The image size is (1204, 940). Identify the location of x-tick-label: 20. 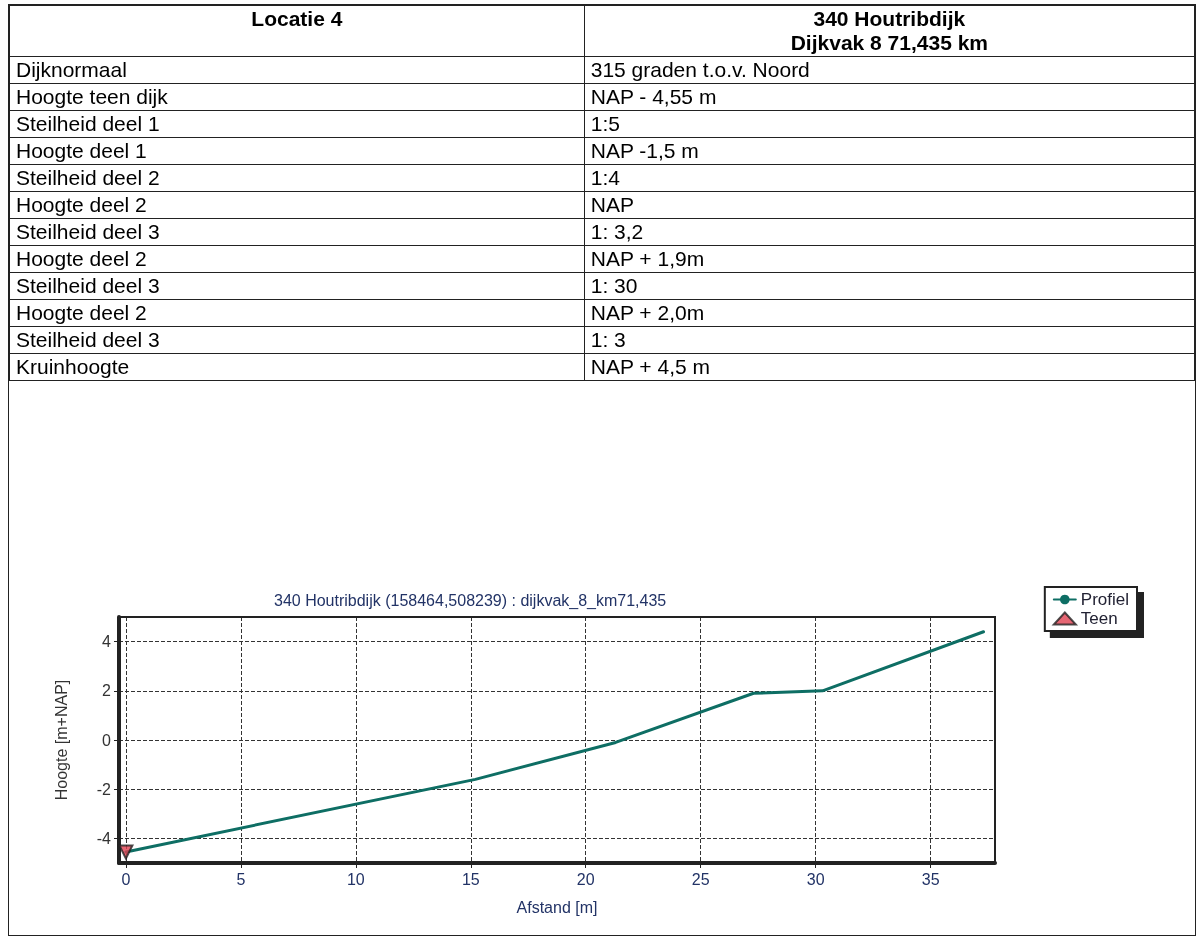
(585, 879).